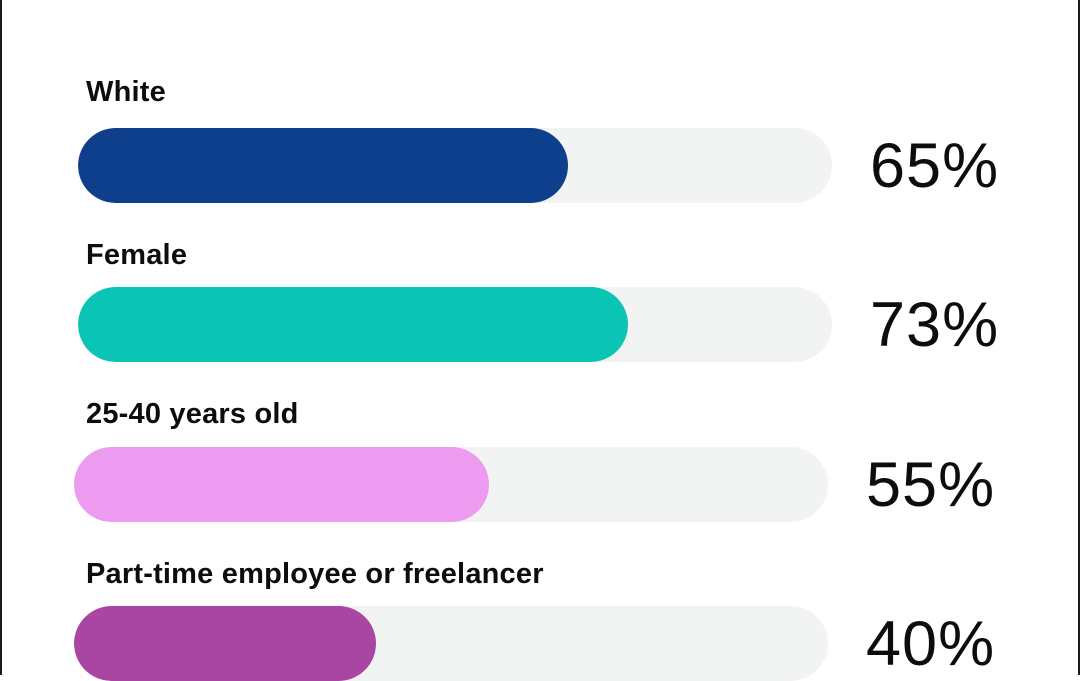  I want to click on category-label: 25-40 years old, so click(192, 414).